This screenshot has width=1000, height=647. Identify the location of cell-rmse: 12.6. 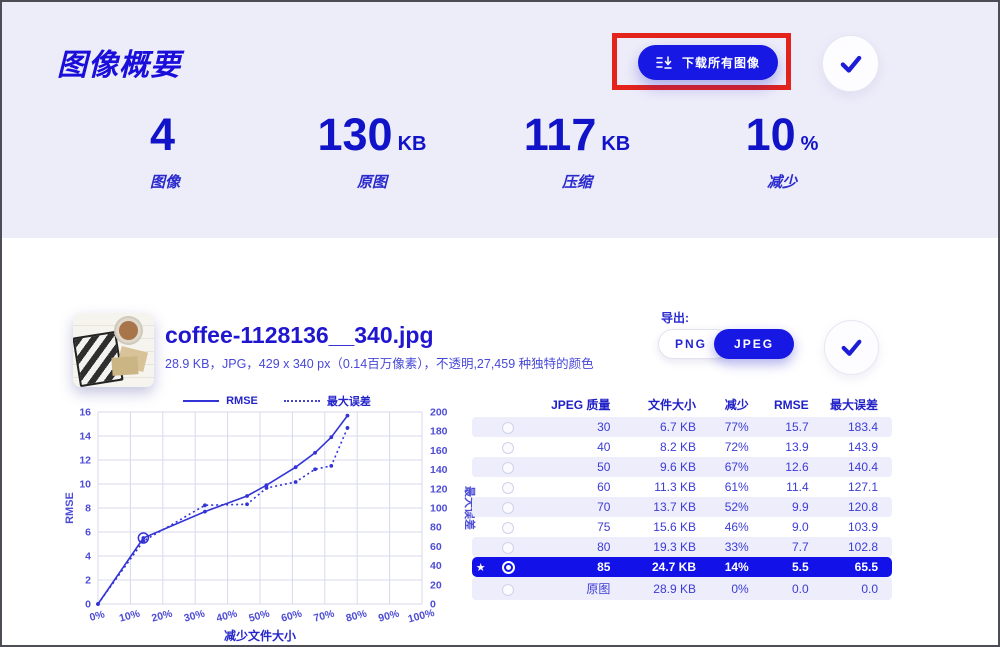
(782, 467).